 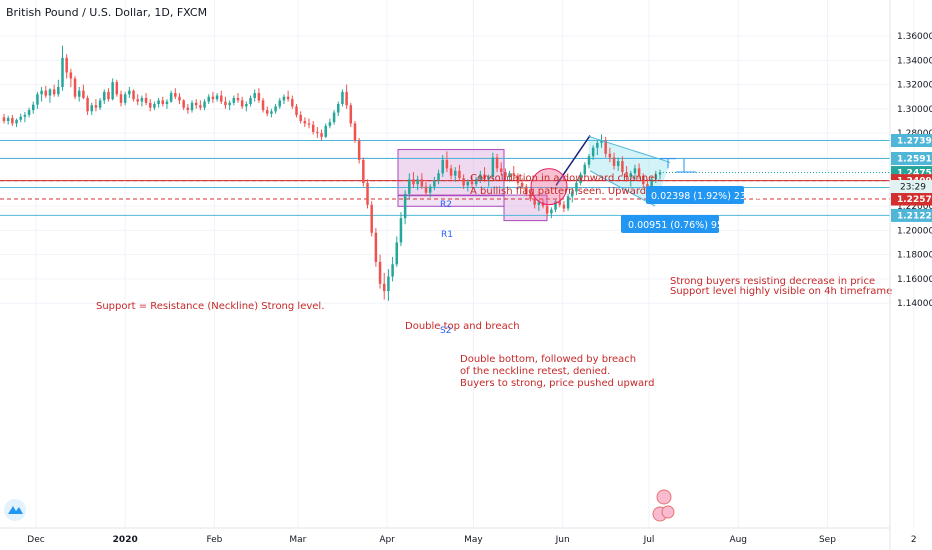 I want to click on countdown-tag-text: 23:29, so click(x=913, y=188).